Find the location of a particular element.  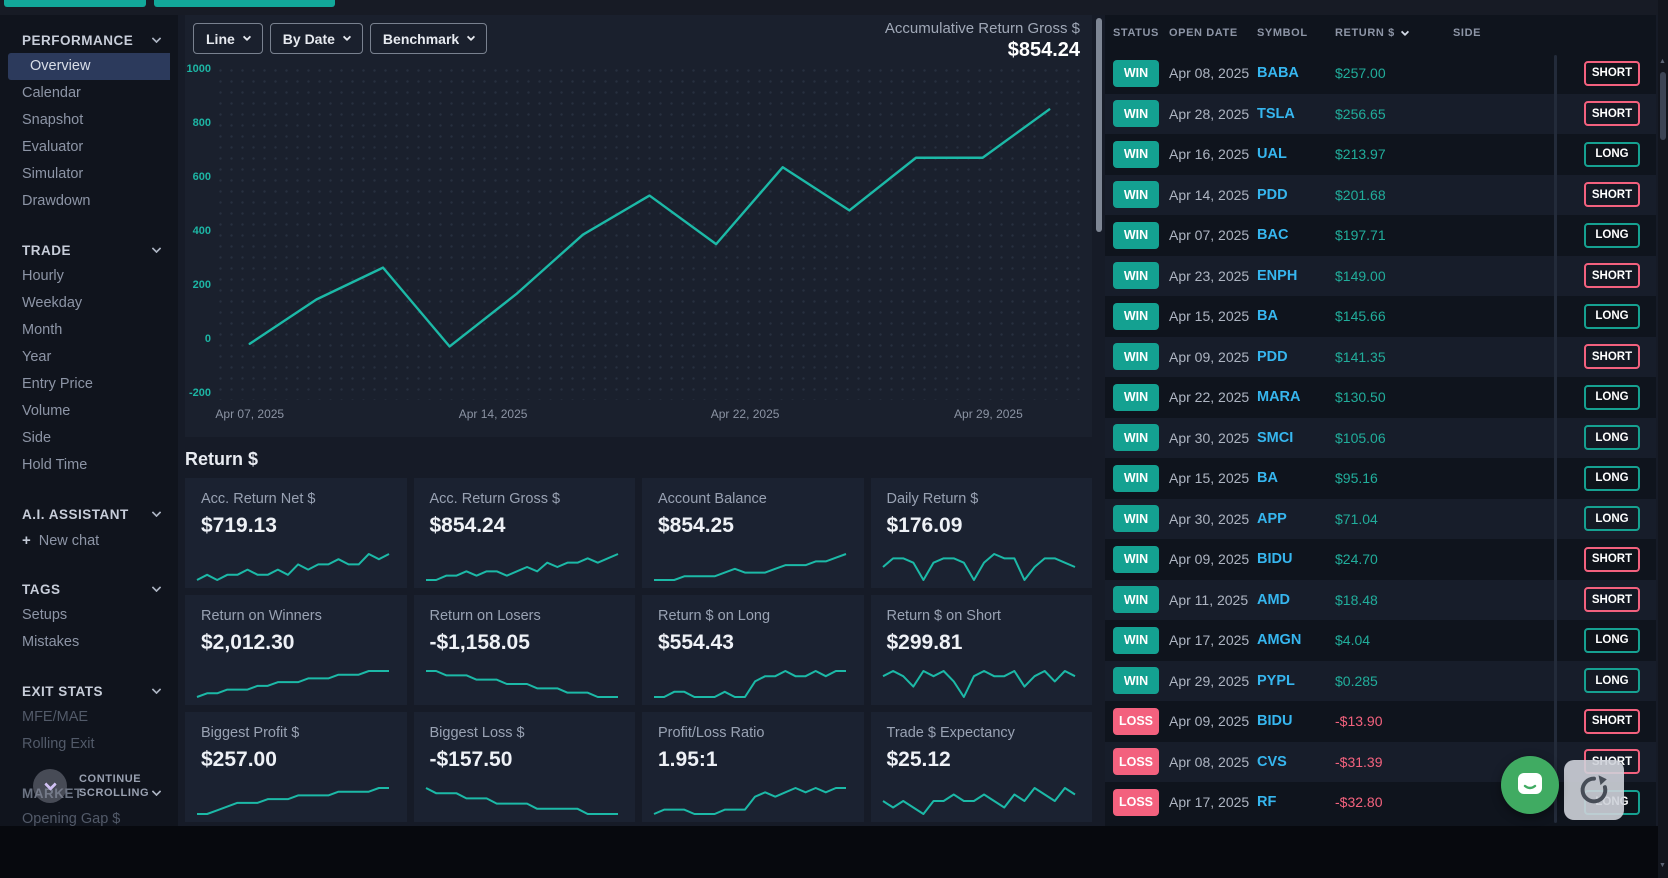

sidebar-section-header-trade: TRADE is located at coordinates (89, 250).